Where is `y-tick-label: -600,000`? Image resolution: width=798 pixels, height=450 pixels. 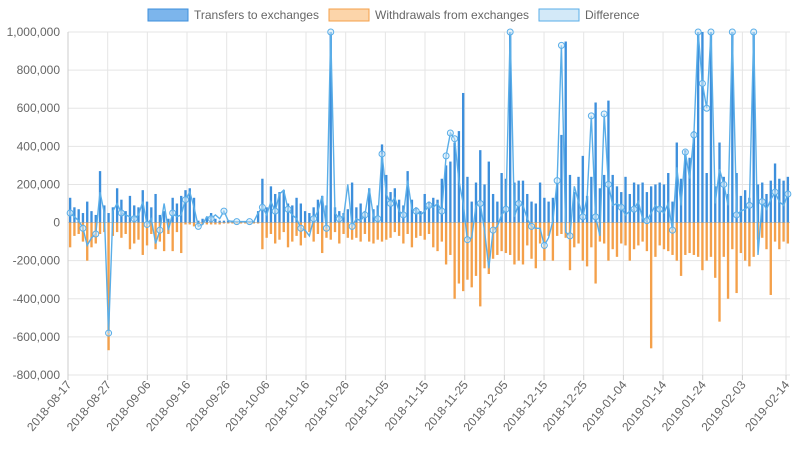
y-tick-label: -600,000 is located at coordinates (37, 337).